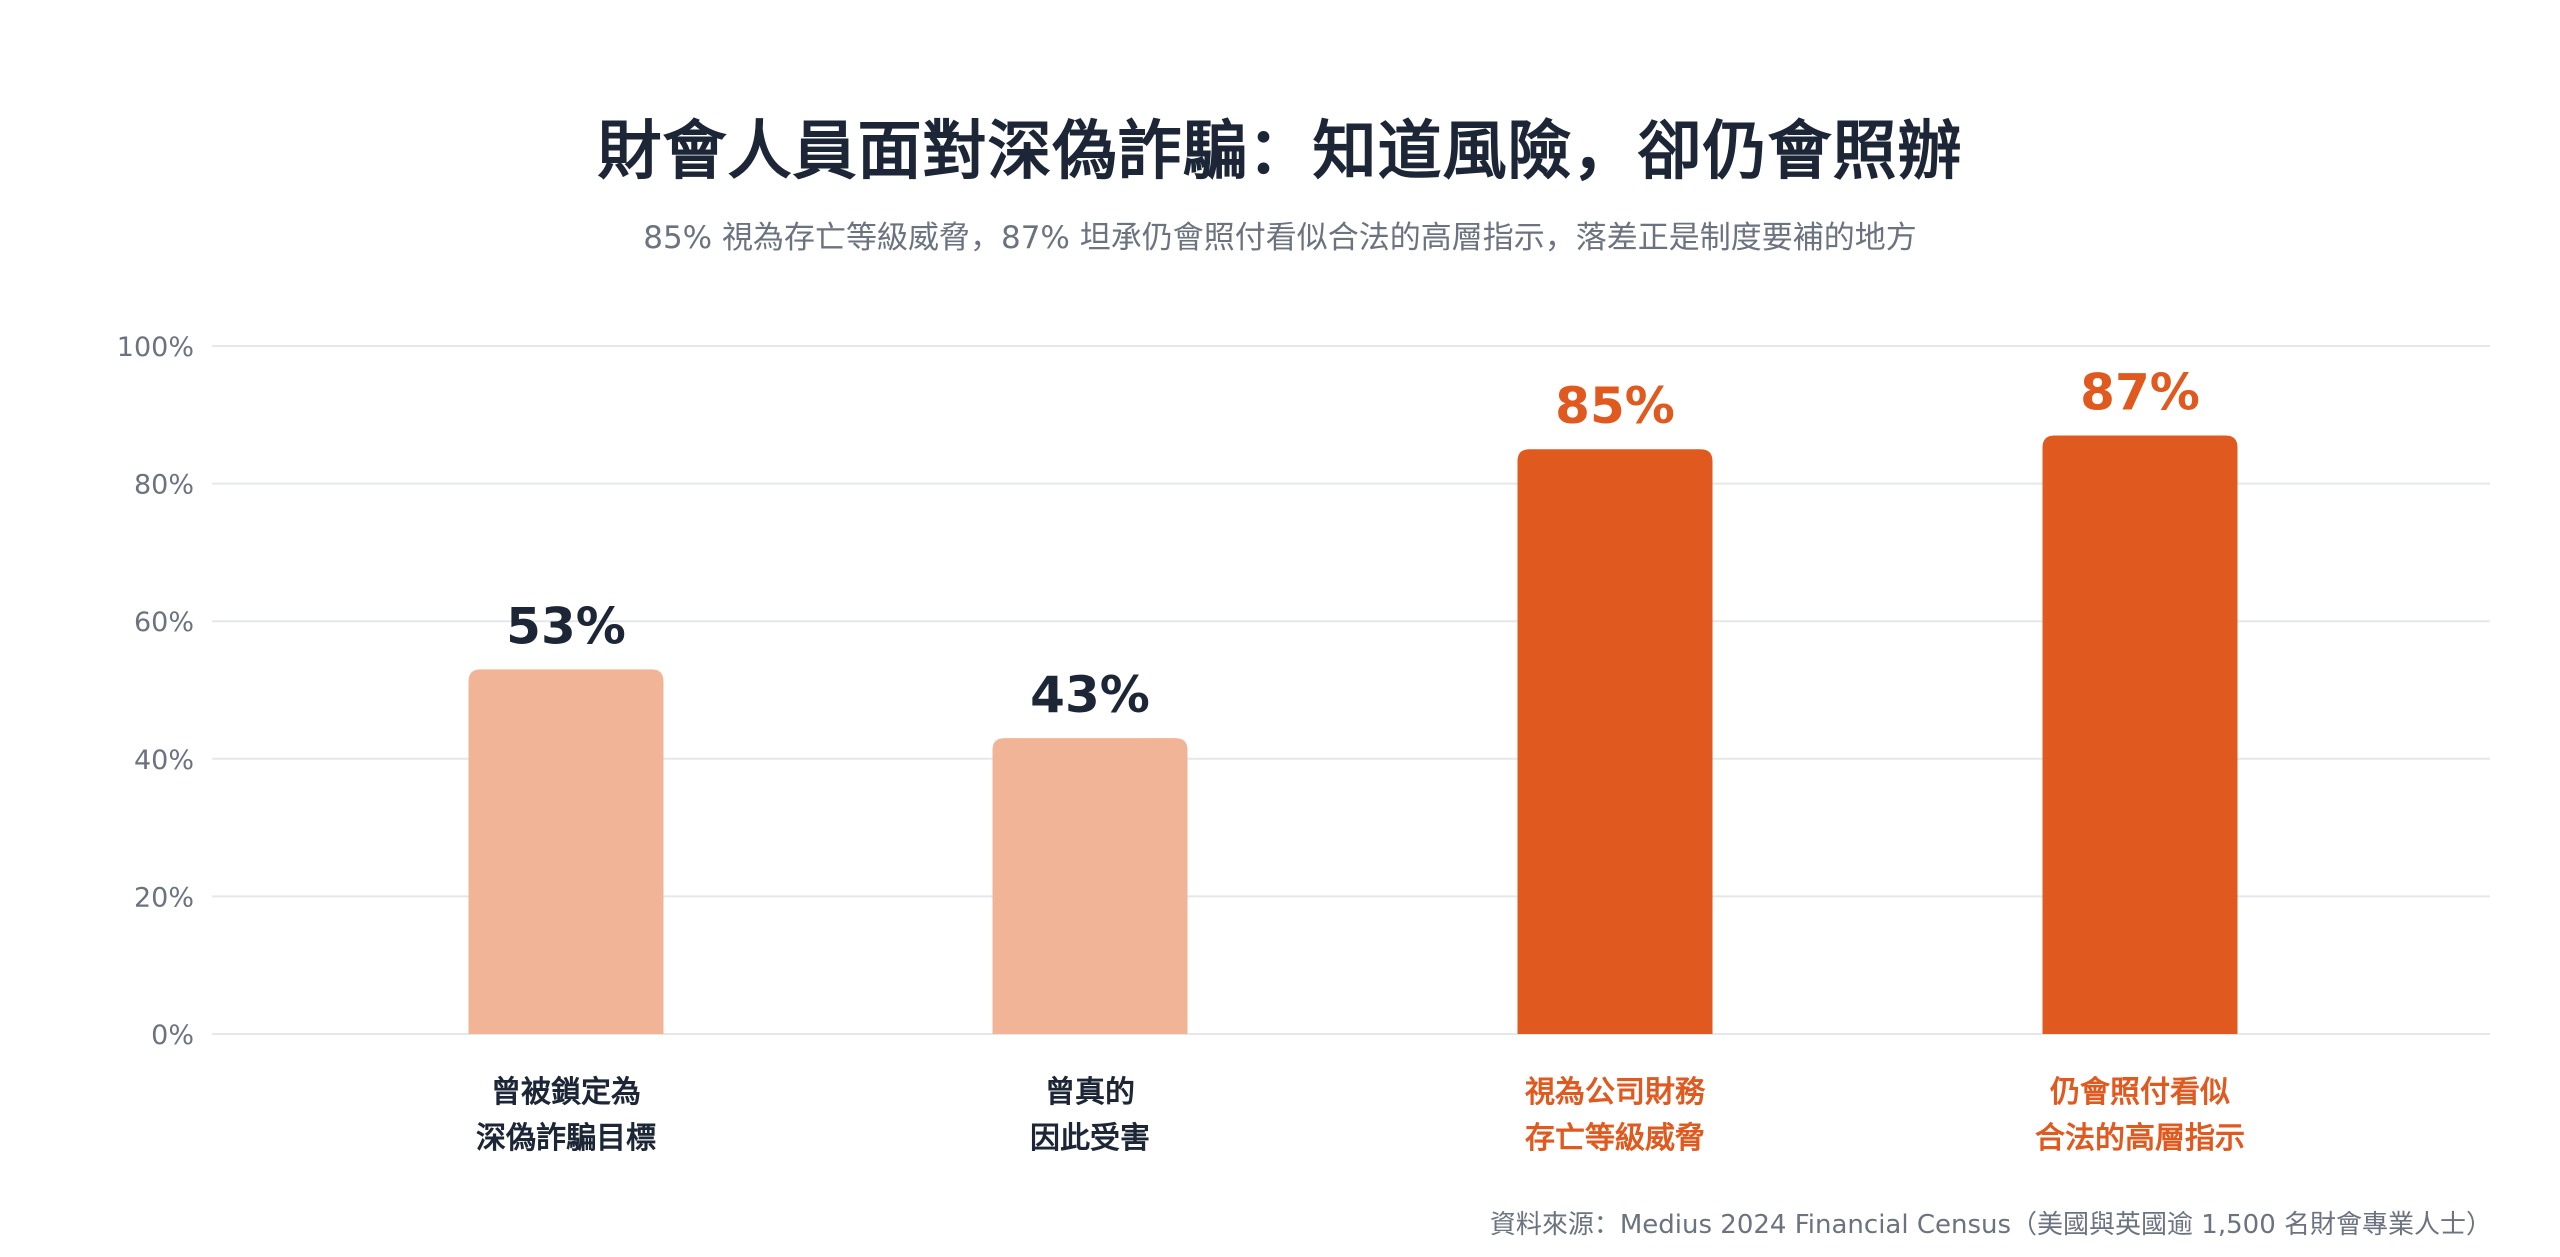 Image resolution: width=2560 pixels, height=1257 pixels. I want to click on y-tick-label: 60%, so click(164, 622).